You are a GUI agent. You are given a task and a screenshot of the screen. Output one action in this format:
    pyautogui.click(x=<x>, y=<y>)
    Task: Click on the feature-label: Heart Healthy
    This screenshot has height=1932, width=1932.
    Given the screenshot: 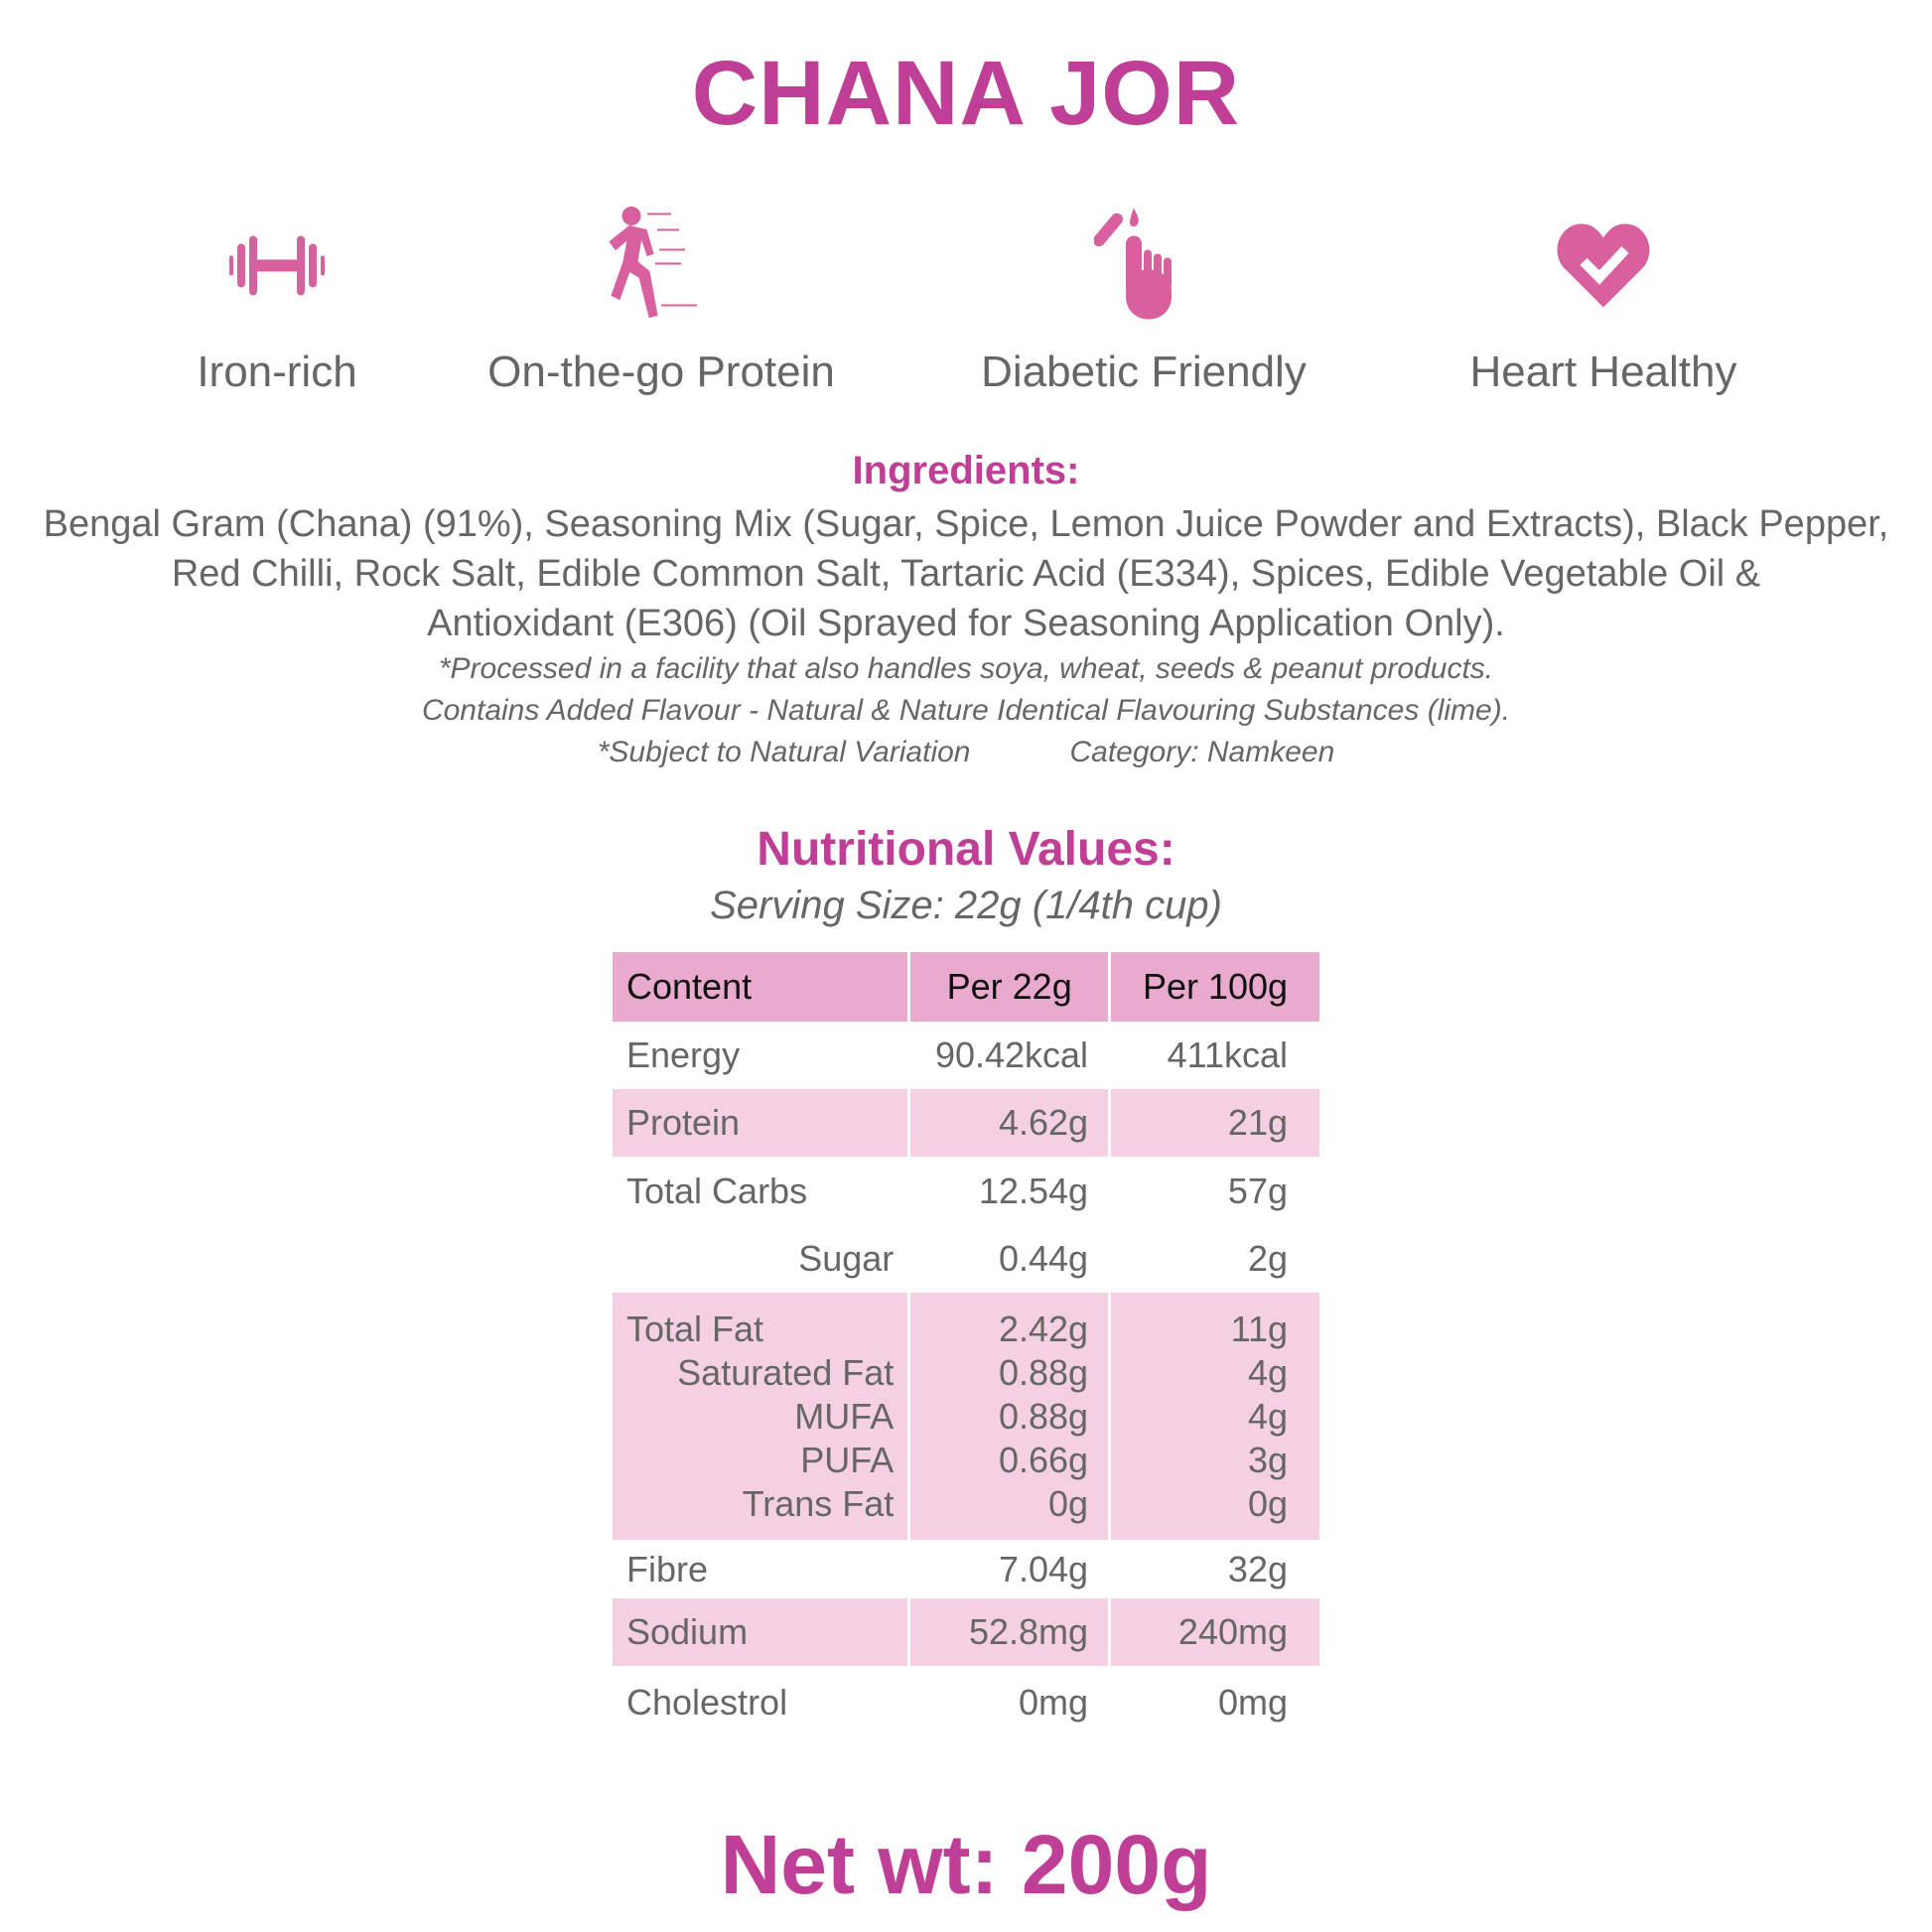 What is the action you would take?
    pyautogui.click(x=1603, y=371)
    